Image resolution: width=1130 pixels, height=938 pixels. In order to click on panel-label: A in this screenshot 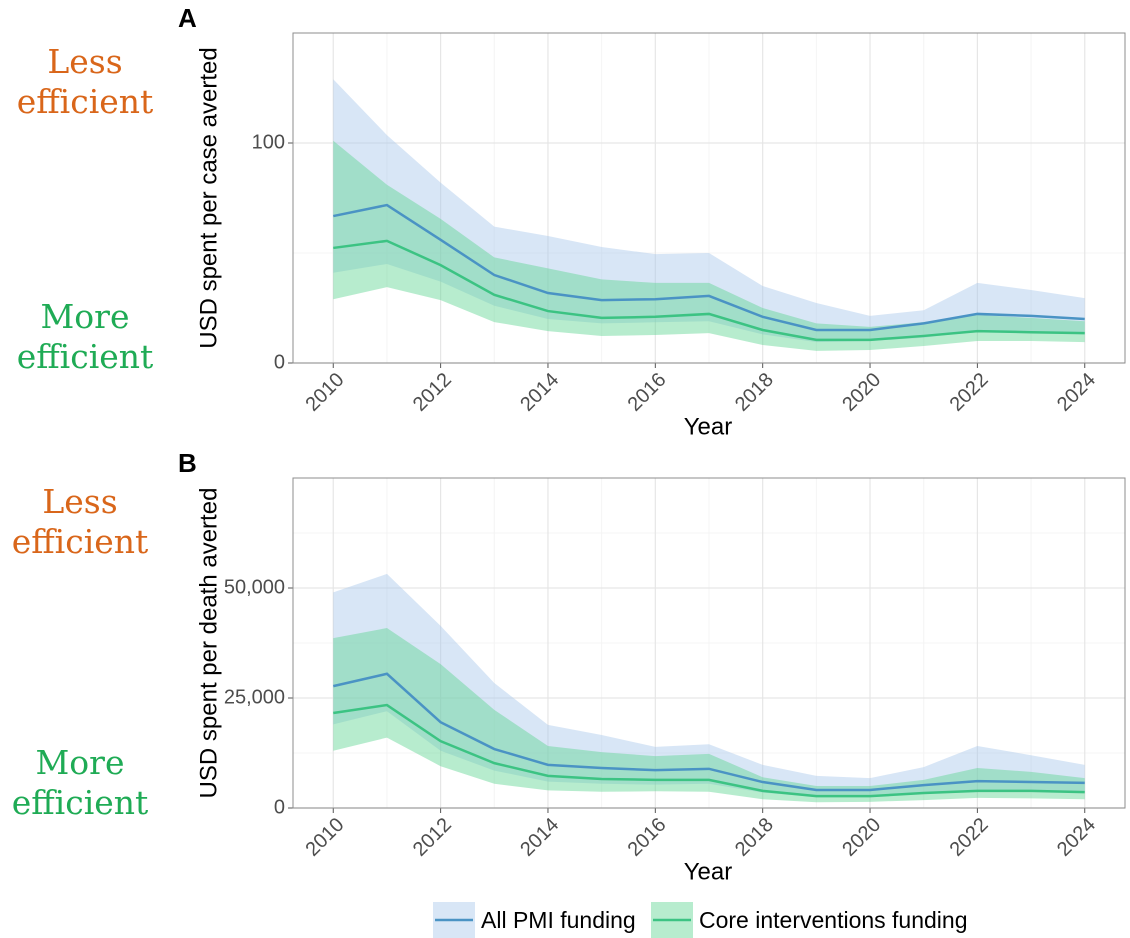, I will do `click(187, 18)`.